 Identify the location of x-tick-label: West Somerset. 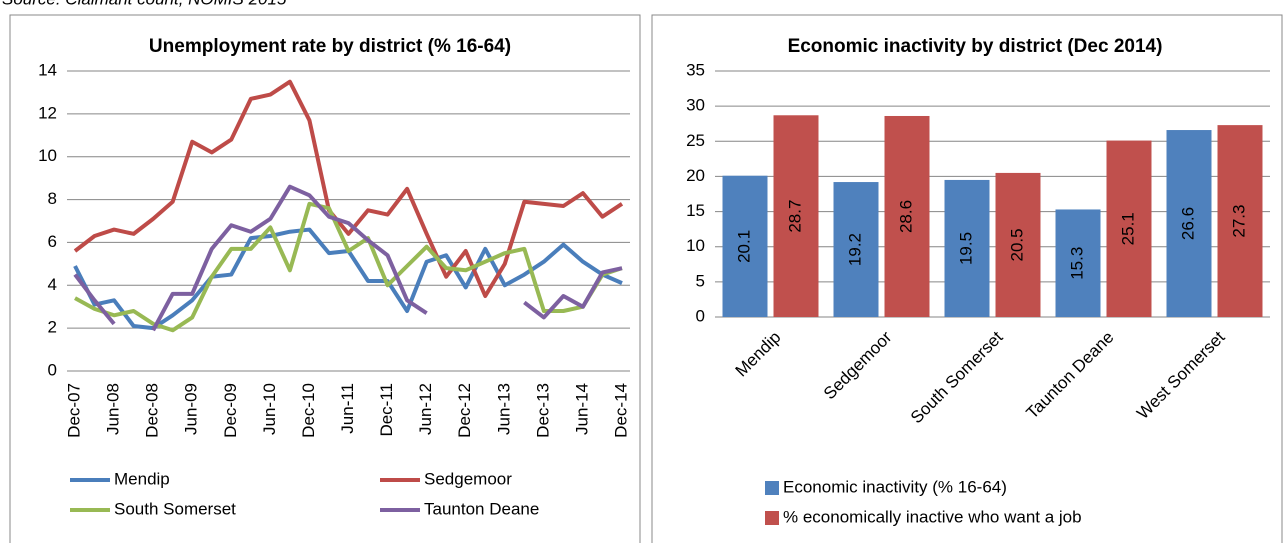
(1181, 375).